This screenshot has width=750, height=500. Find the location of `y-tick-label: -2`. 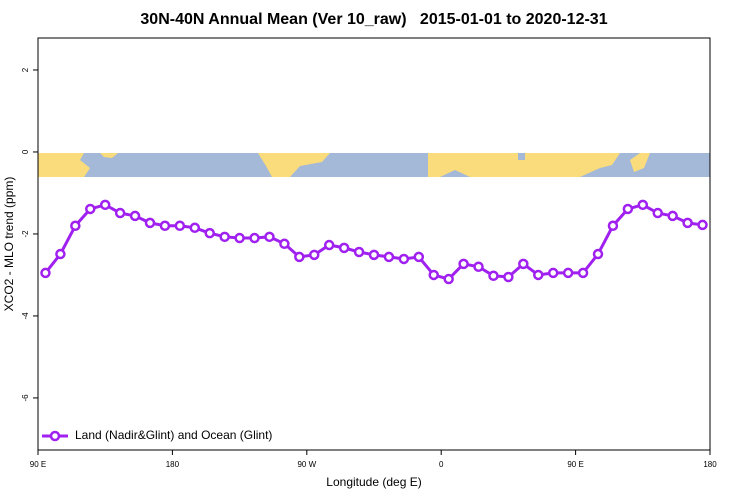

y-tick-label: -2 is located at coordinates (25, 234).